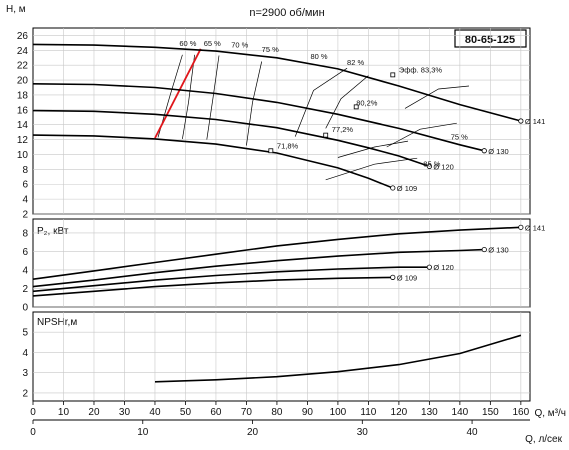 This screenshot has width=569, height=450. I want to click on x-tick-label-ls: 30, so click(363, 432).